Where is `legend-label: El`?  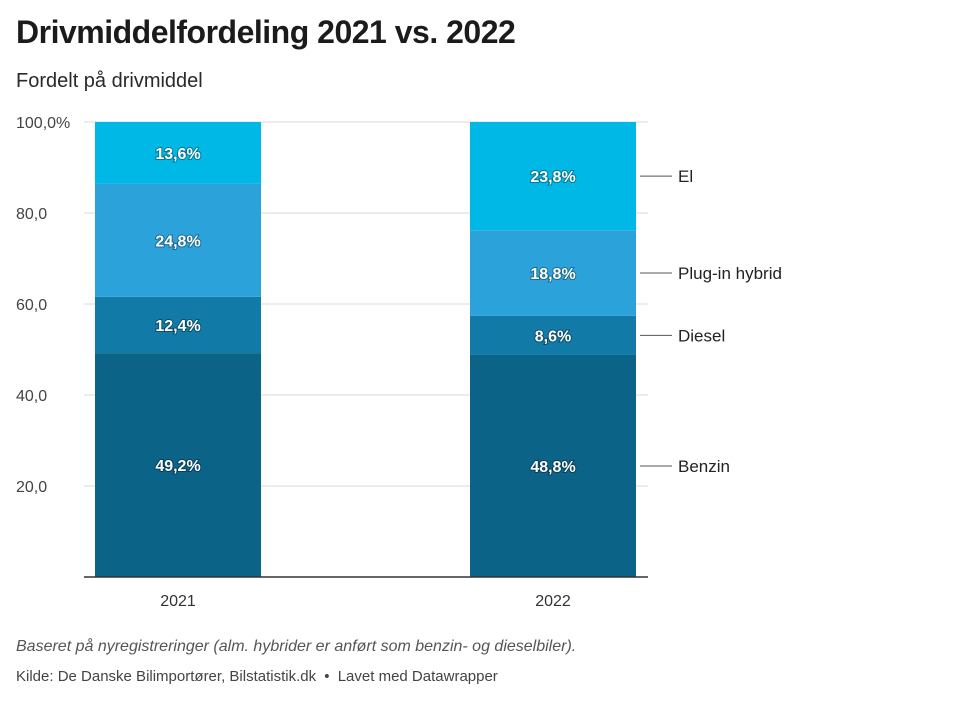 legend-label: El is located at coordinates (685, 176).